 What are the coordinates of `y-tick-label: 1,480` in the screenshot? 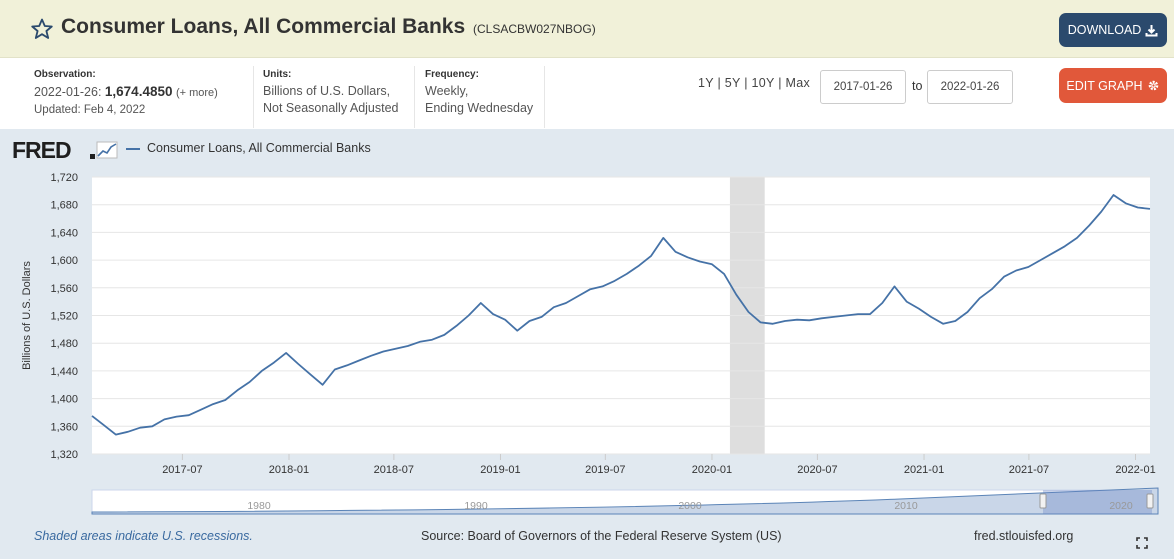 It's located at (64, 344).